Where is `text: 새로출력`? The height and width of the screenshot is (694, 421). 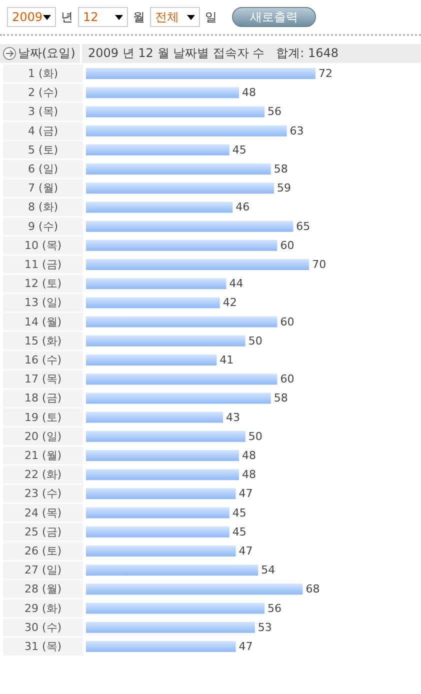
text: 새로출력 is located at coordinates (274, 17).